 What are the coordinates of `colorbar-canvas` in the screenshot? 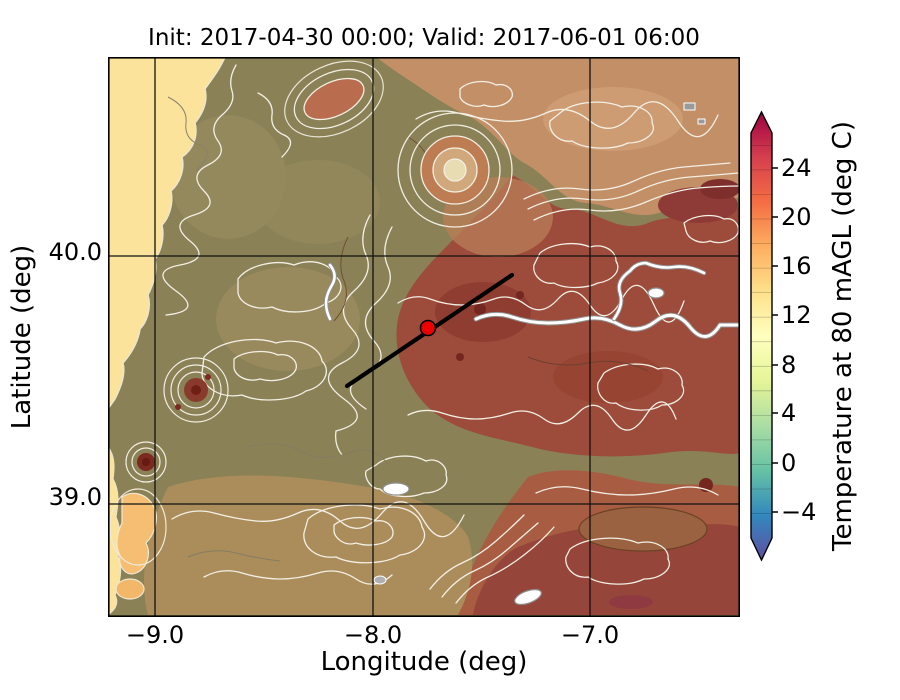 It's located at (764, 336).